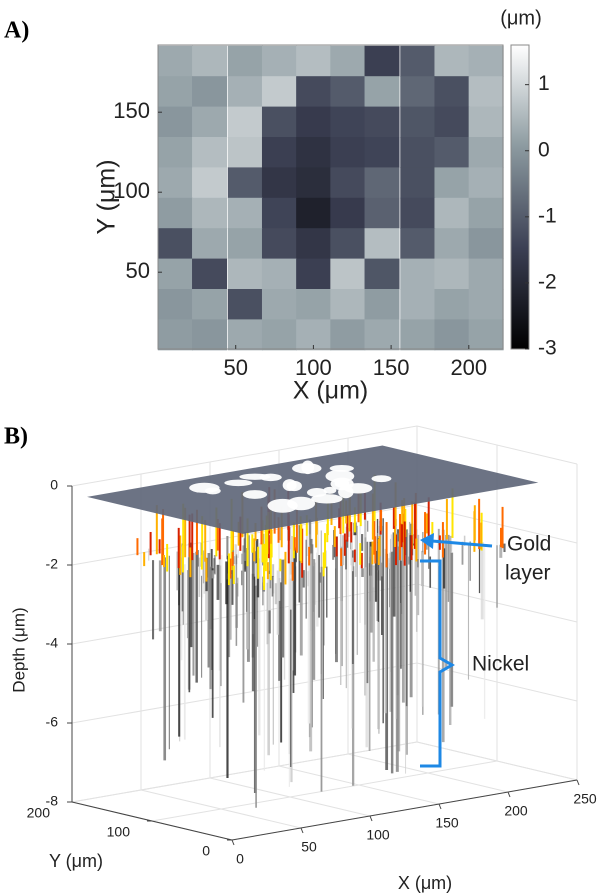 The image size is (613, 896). Describe the element at coordinates (131, 190) in the screenshot. I see `y-tick-label: 100` at that location.